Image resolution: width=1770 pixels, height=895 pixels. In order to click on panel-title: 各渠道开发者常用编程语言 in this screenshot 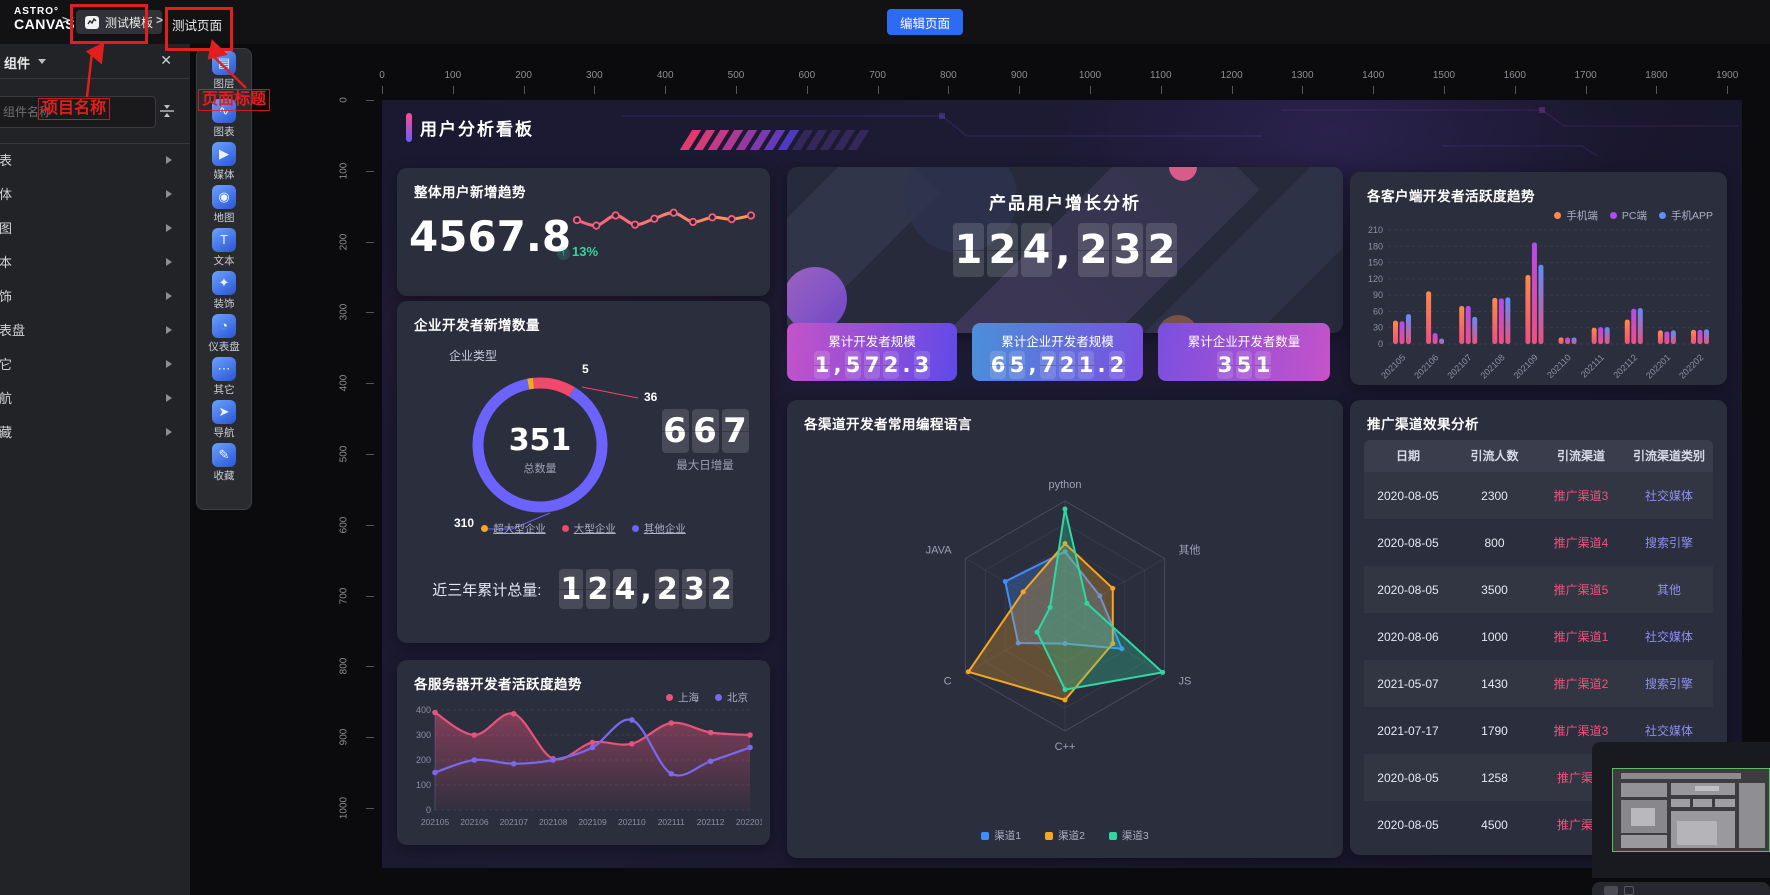, I will do `click(888, 424)`.